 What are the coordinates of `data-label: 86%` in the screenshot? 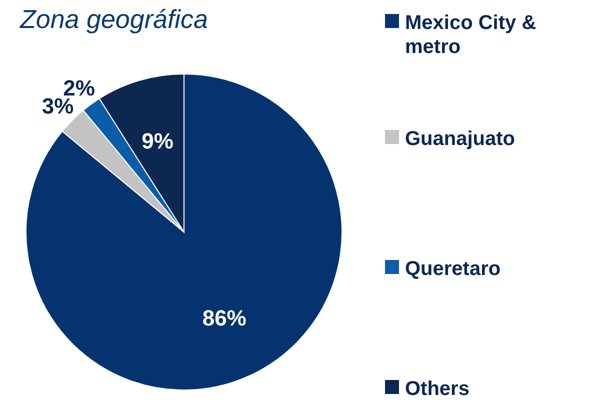 It's located at (224, 317).